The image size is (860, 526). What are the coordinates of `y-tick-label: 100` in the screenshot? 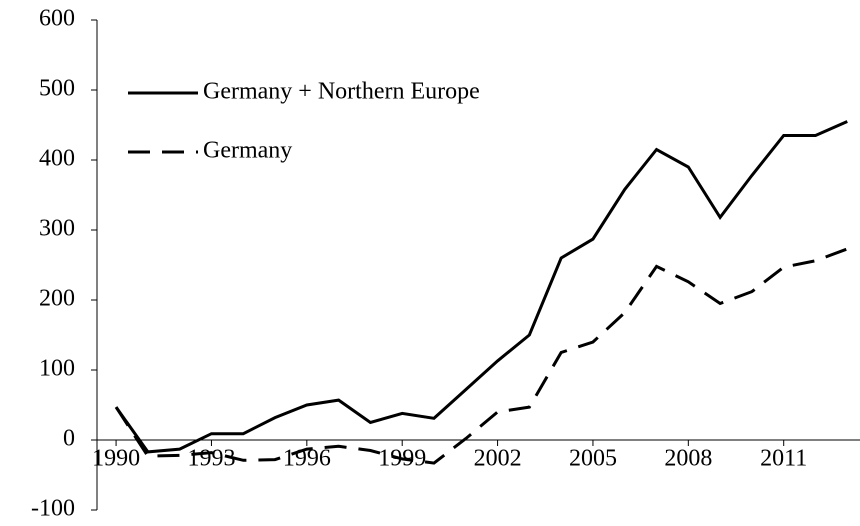 It's located at (57, 369).